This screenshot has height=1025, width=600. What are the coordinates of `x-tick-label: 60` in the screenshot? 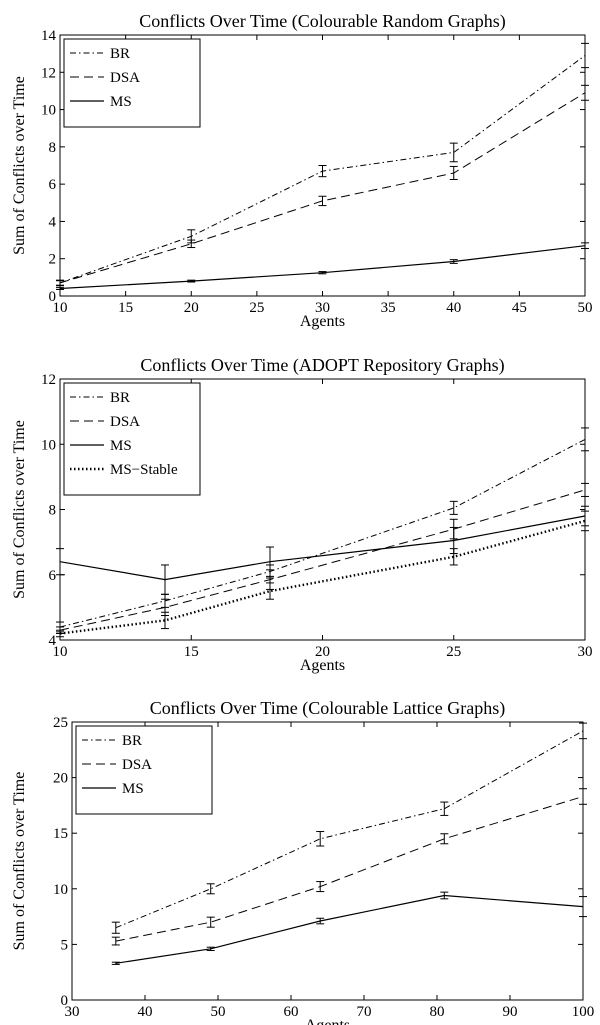 It's located at (291, 1012).